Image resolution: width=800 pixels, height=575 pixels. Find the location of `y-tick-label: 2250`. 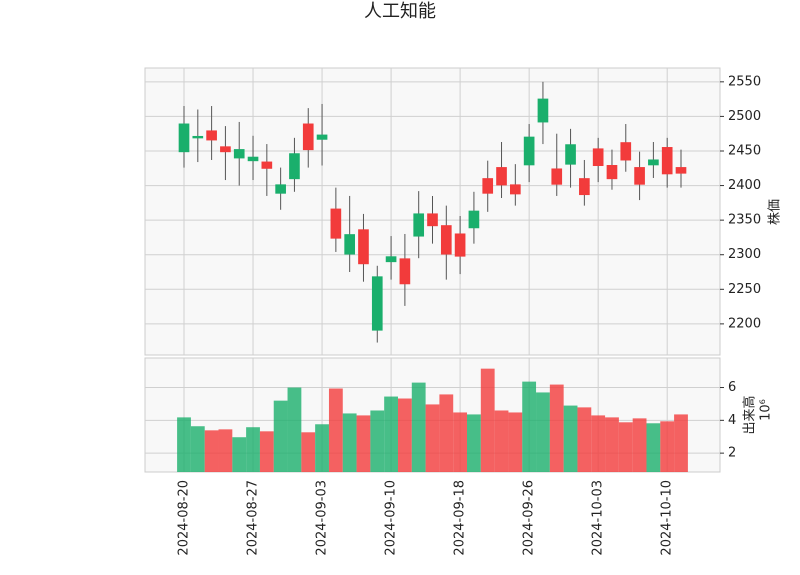

y-tick-label: 2250 is located at coordinates (744, 289).